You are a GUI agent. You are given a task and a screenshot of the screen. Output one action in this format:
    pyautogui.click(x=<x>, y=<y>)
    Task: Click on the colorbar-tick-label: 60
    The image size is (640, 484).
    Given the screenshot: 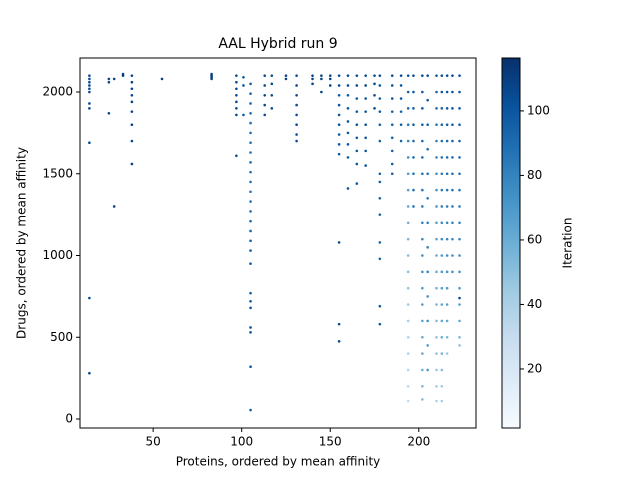 What is the action you would take?
    pyautogui.click(x=534, y=239)
    